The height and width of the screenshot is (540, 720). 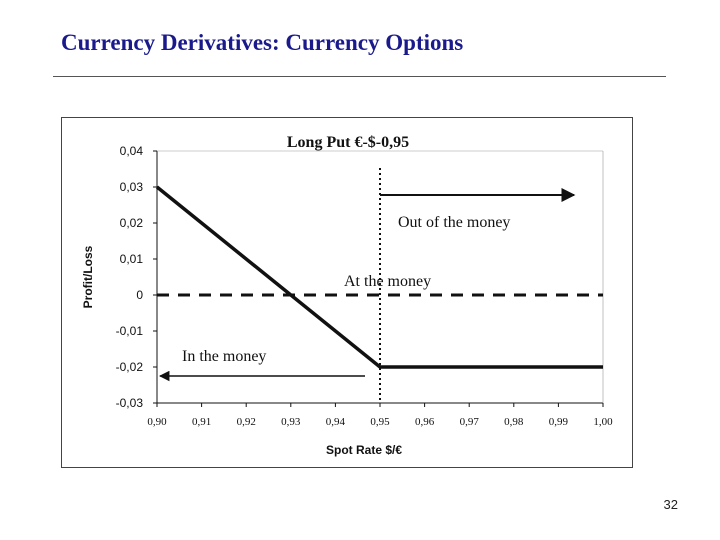 What do you see at coordinates (364, 450) in the screenshot?
I see `x-axis-label: Spot Rate $/€` at bounding box center [364, 450].